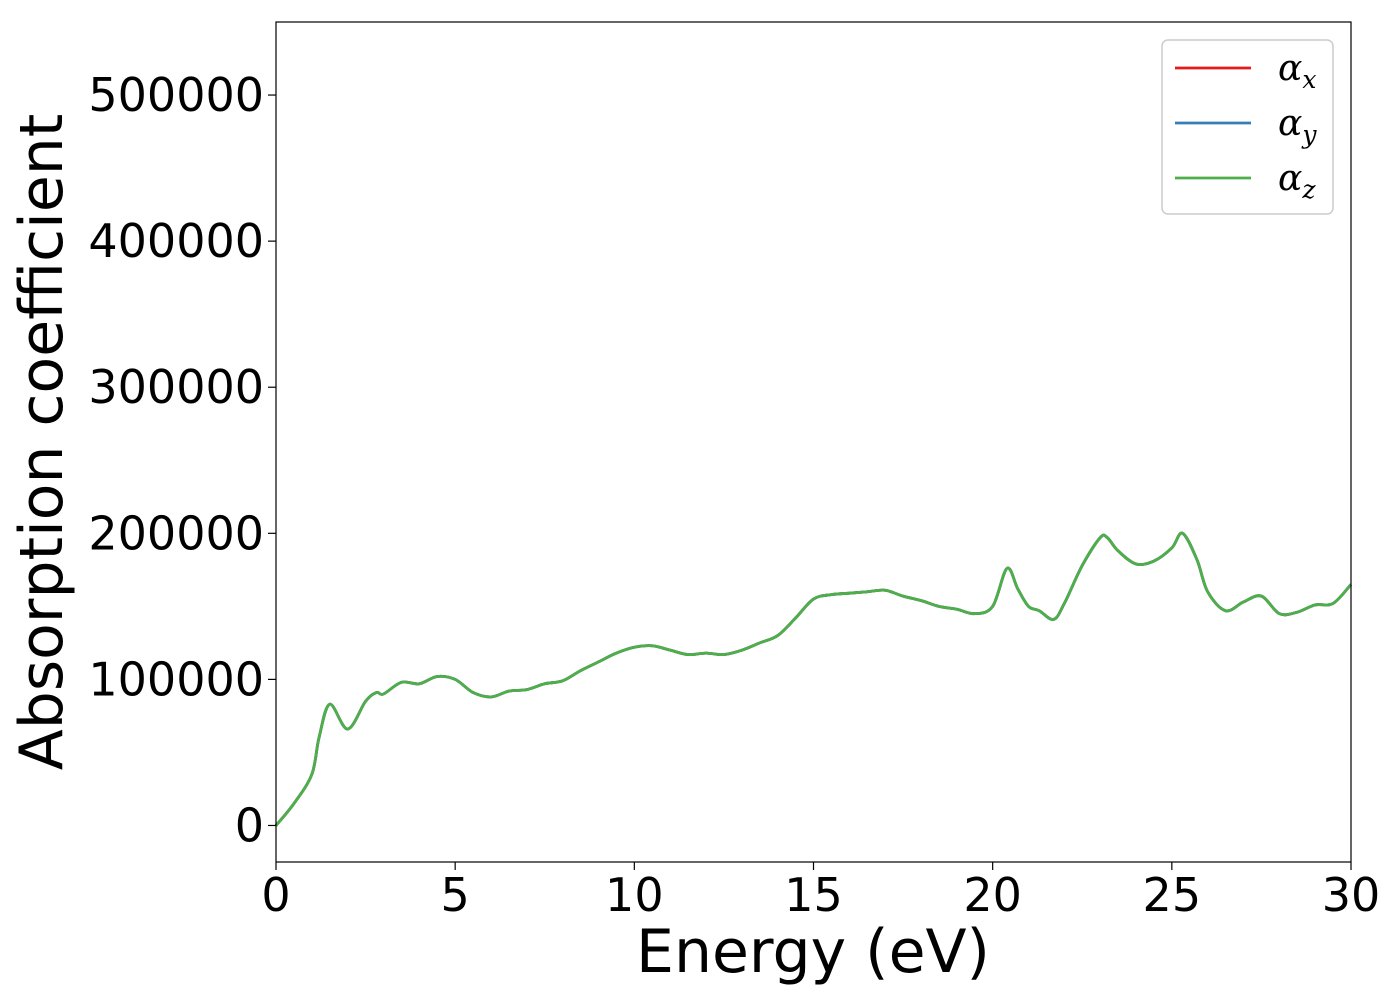 The width and height of the screenshot is (1400, 1000). I want to click on y-axis-label: Absorption coefficient, so click(42, 442).